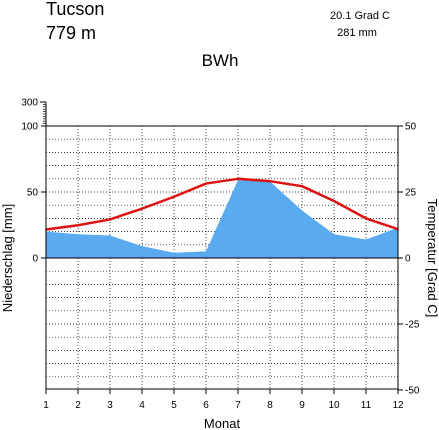 This screenshot has width=439, height=430. Describe the element at coordinates (142, 405) in the screenshot. I see `x-tick-label: 4` at that location.